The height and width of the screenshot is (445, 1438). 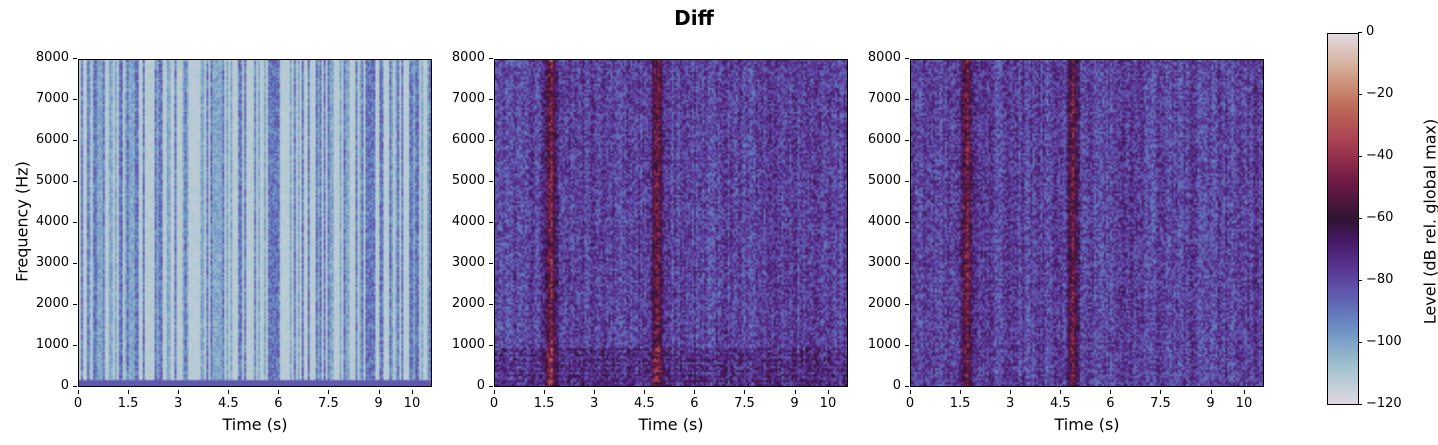 I want to click on colorbar-tick-label: −40, so click(x=1375, y=155).